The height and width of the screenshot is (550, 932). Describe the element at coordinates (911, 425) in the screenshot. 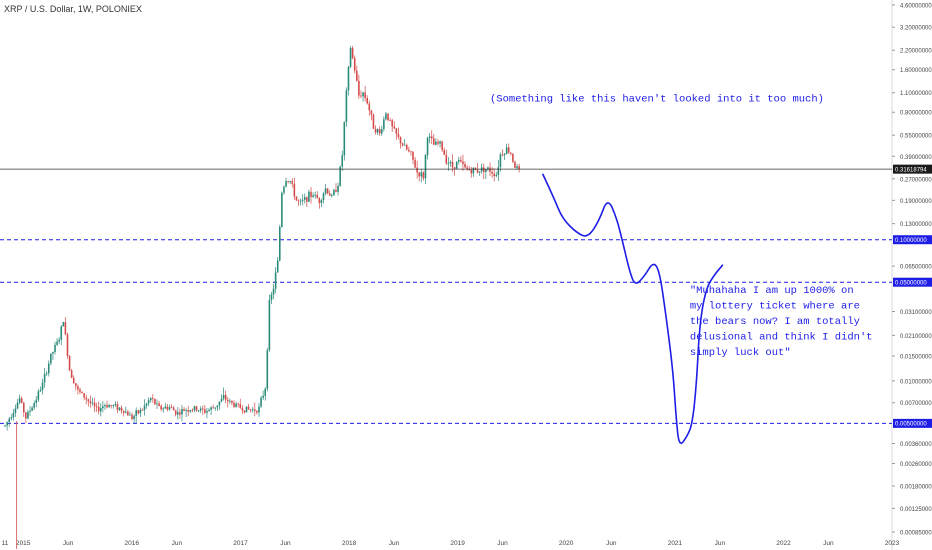

I see `price-level-label: 0.00500000` at that location.